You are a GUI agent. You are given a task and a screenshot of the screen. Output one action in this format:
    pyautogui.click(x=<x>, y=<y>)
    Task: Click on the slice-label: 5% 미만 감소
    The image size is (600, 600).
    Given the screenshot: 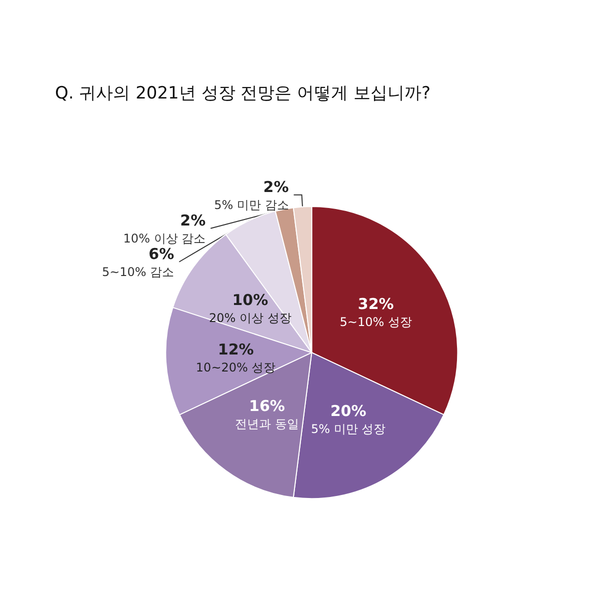 What is the action you would take?
    pyautogui.click(x=251, y=205)
    